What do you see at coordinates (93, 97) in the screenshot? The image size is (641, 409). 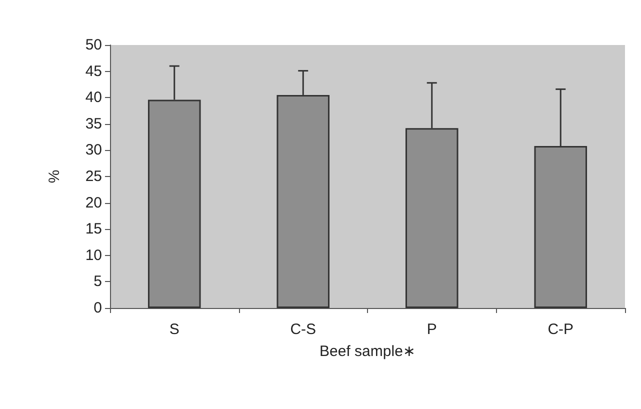 I see `y-tick-label: 40` at bounding box center [93, 97].